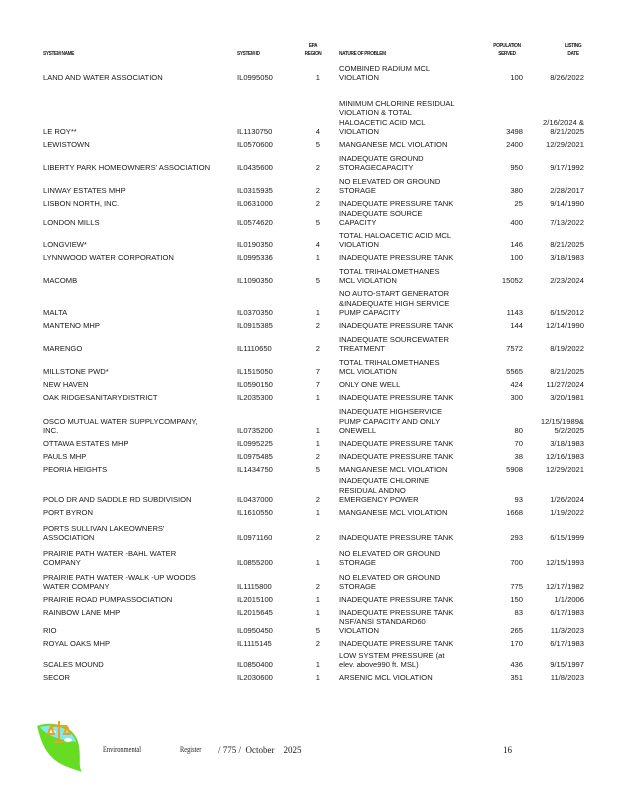 The image size is (618, 800). Describe the element at coordinates (385, 73) in the screenshot. I see `cell-nature-of-problem: COMBINED RADIUM MCL VIOLATION` at that location.